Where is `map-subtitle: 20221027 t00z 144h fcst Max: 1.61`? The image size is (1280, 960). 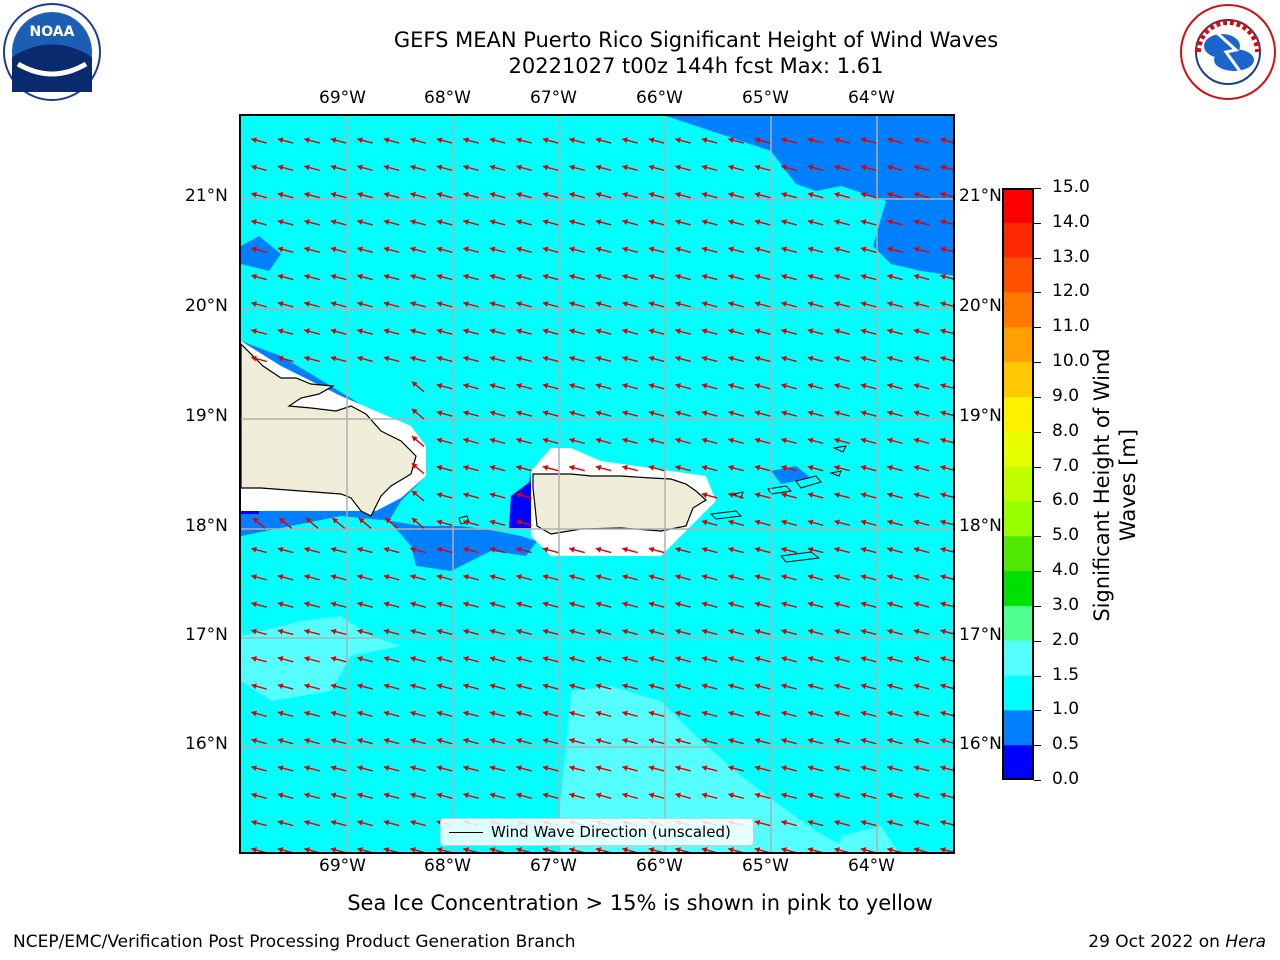 map-subtitle: 20221027 t00z 144h fcst Max: 1.61 is located at coordinates (696, 66).